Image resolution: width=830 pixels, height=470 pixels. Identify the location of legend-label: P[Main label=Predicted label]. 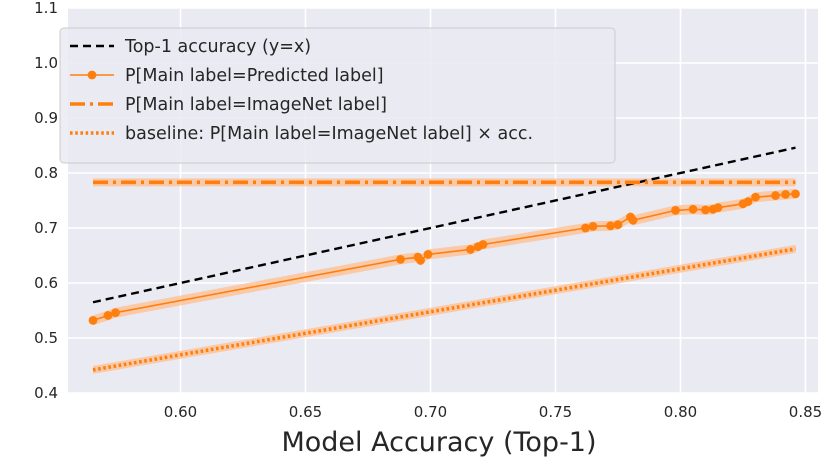
(254, 76).